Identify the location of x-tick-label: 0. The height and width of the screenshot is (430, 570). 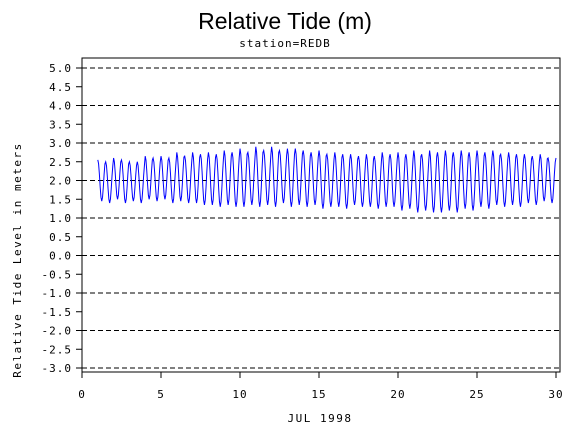
(82, 394).